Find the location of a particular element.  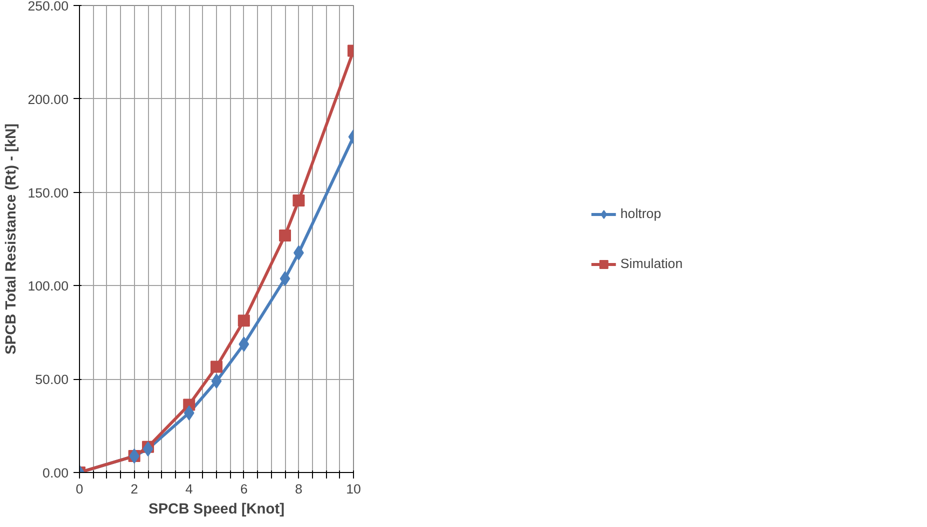

x-tick-label: 8 is located at coordinates (298, 489).